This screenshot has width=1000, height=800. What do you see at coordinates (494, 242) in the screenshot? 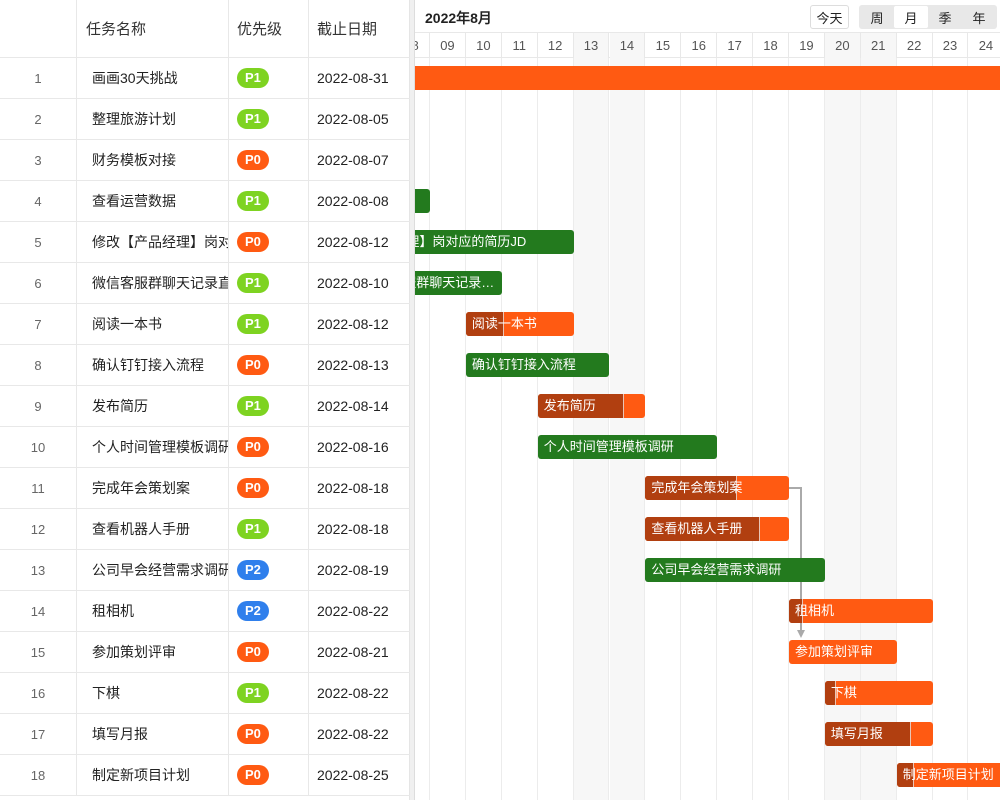
I see `task-bar: 修改【产品经理】岗对应的简历JD` at bounding box center [494, 242].